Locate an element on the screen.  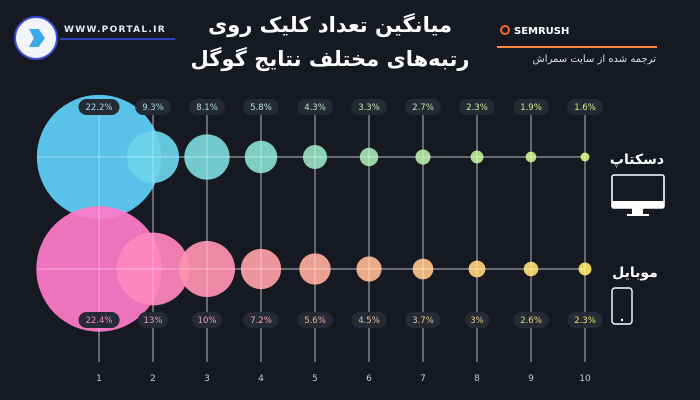
data-label: 9.3% is located at coordinates (153, 107).